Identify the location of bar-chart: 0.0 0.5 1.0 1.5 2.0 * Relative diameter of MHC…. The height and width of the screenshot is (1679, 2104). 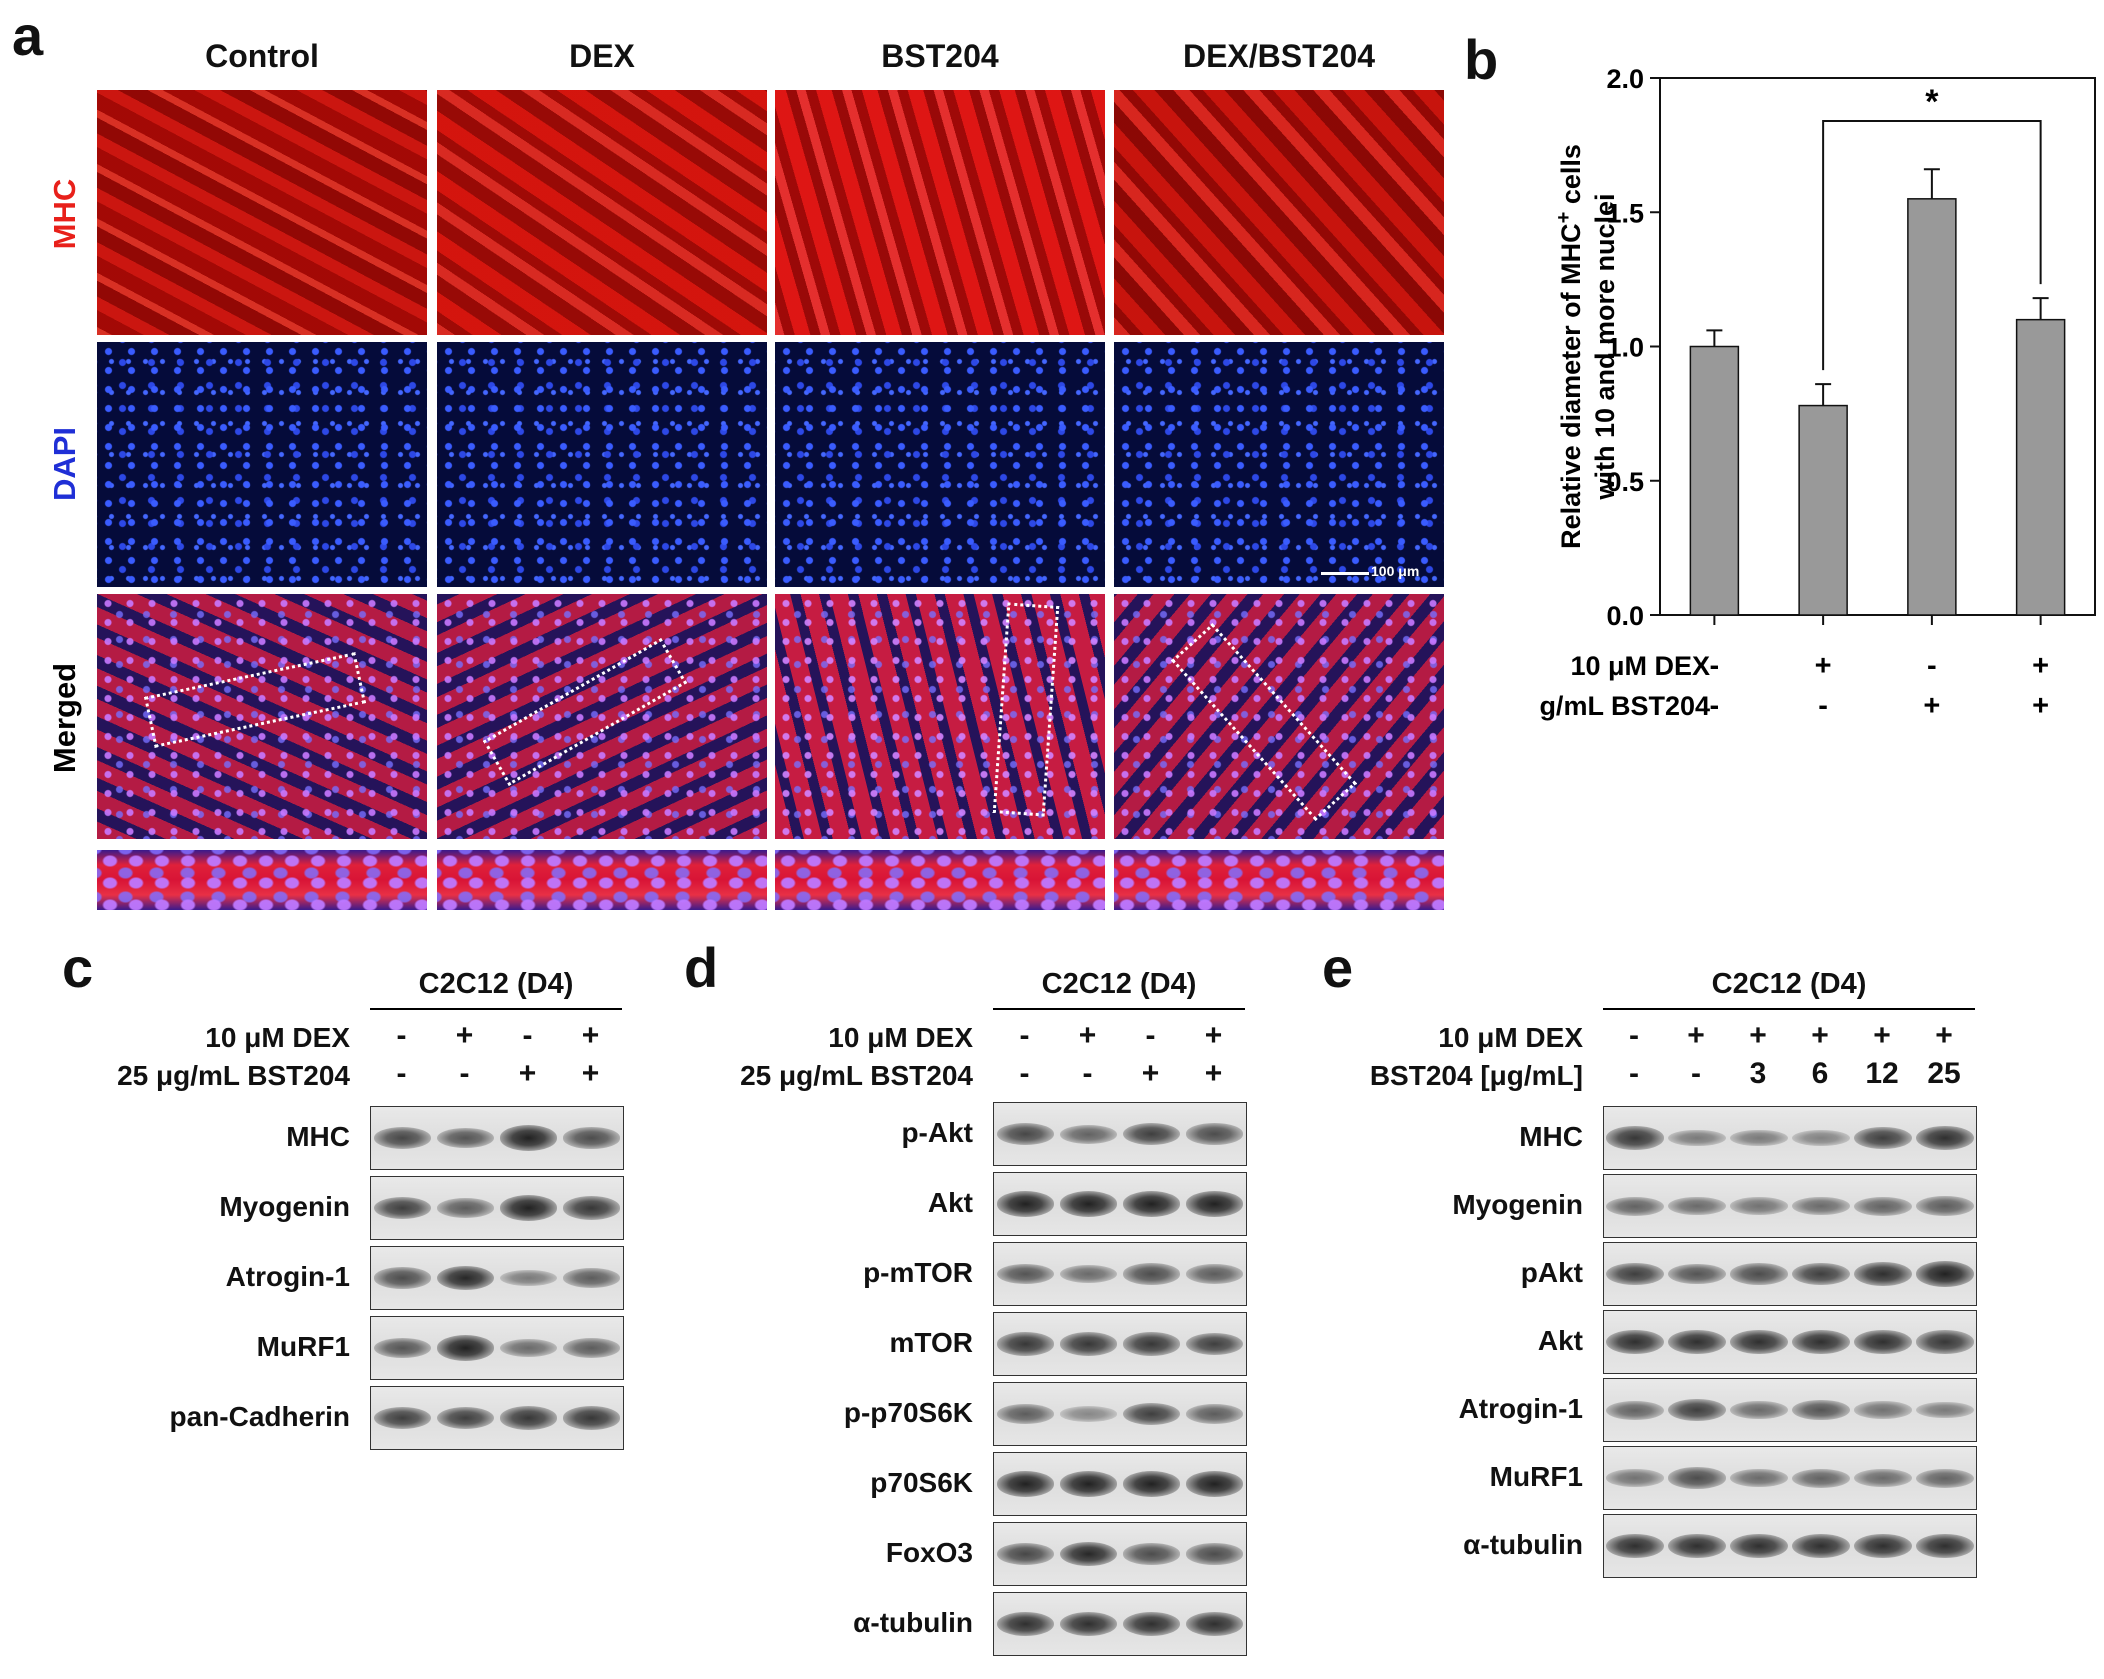
(1818, 393).